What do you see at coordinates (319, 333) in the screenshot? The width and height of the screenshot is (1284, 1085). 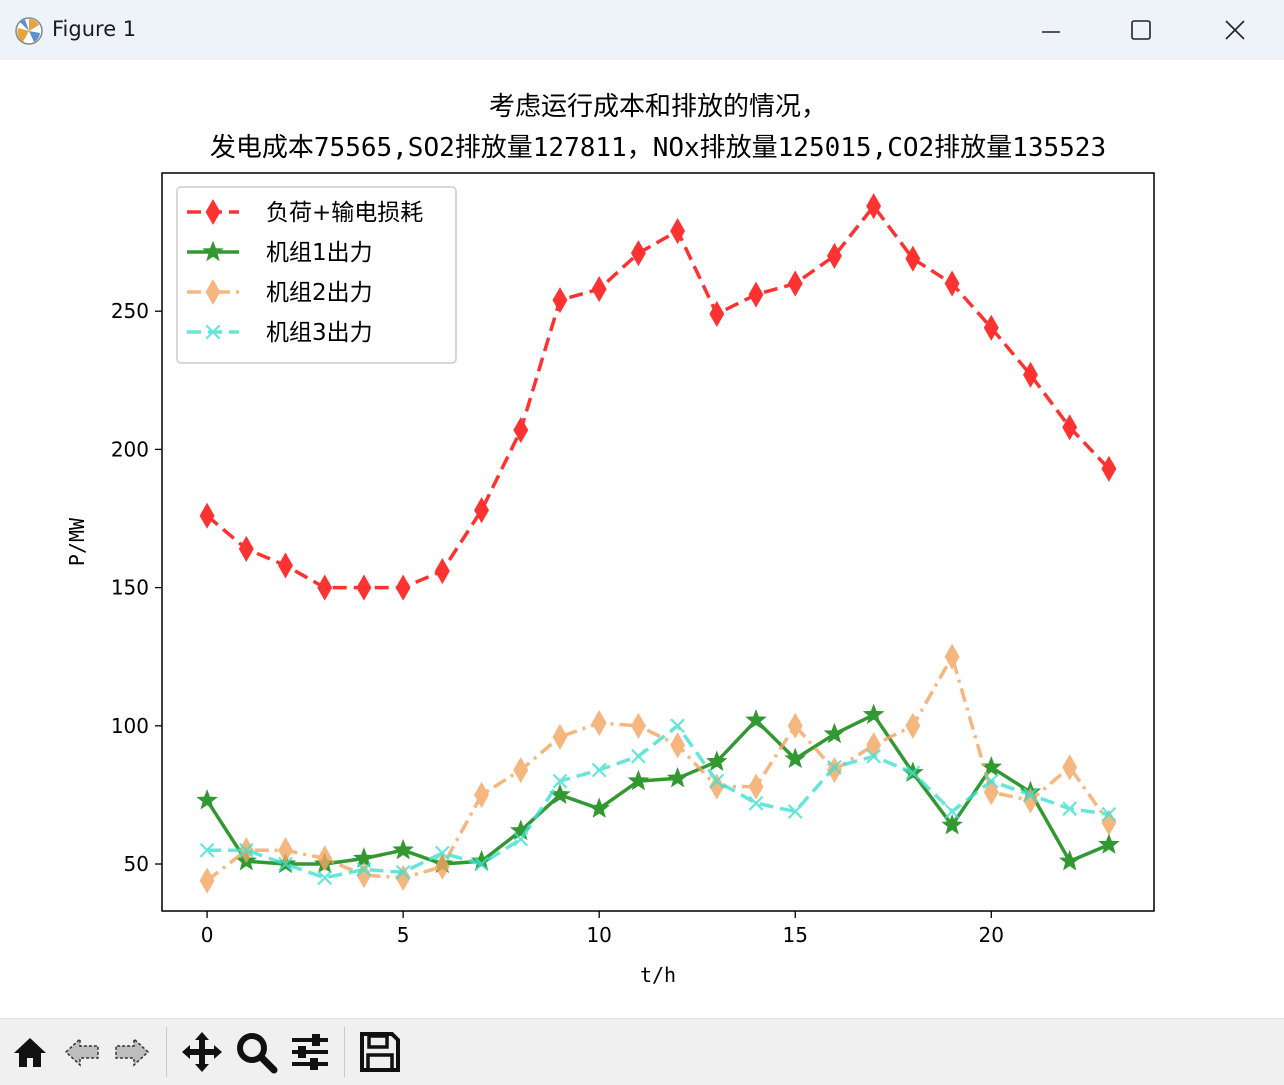 I see `legend-label: 机组3出力` at bounding box center [319, 333].